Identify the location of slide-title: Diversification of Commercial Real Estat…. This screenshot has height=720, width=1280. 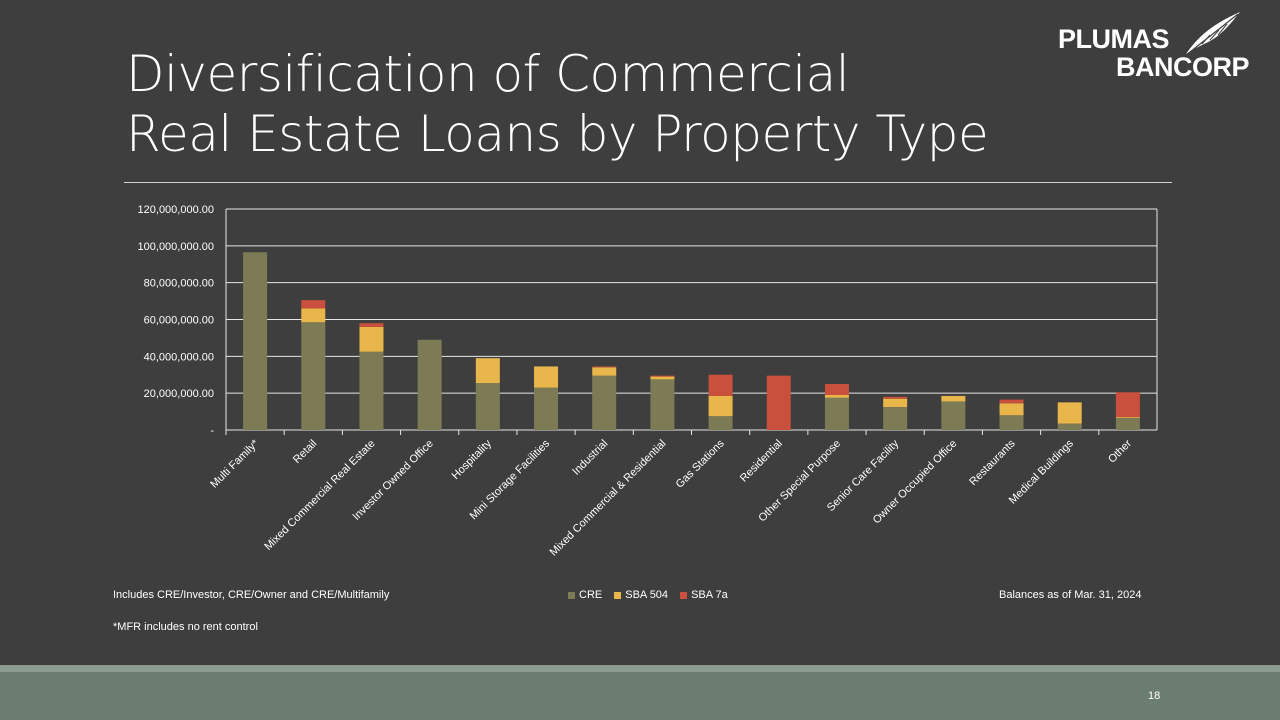
(557, 104).